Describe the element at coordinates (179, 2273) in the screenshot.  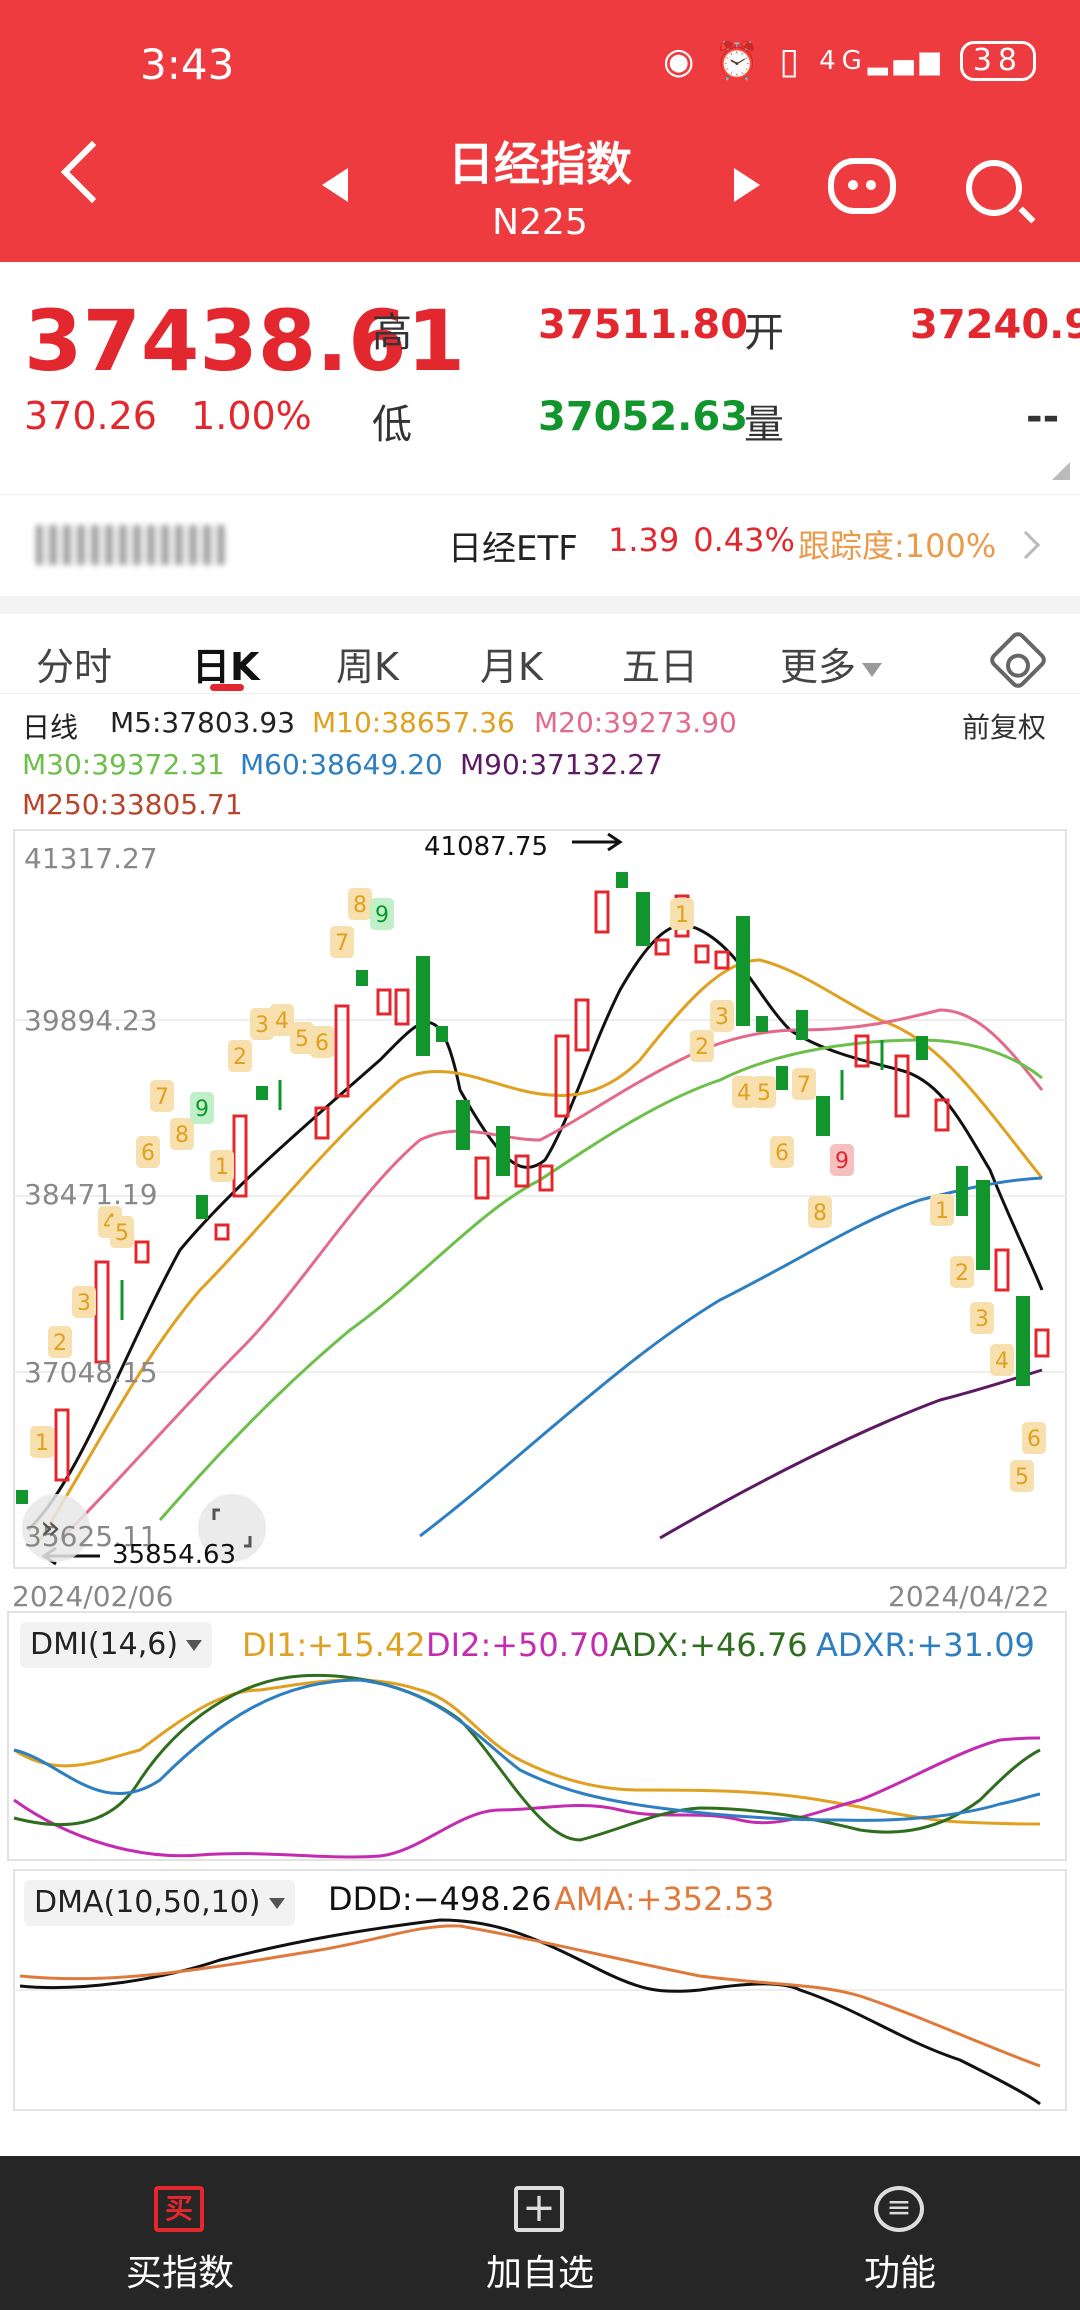
I see `nav-buy-label: 买指数` at that location.